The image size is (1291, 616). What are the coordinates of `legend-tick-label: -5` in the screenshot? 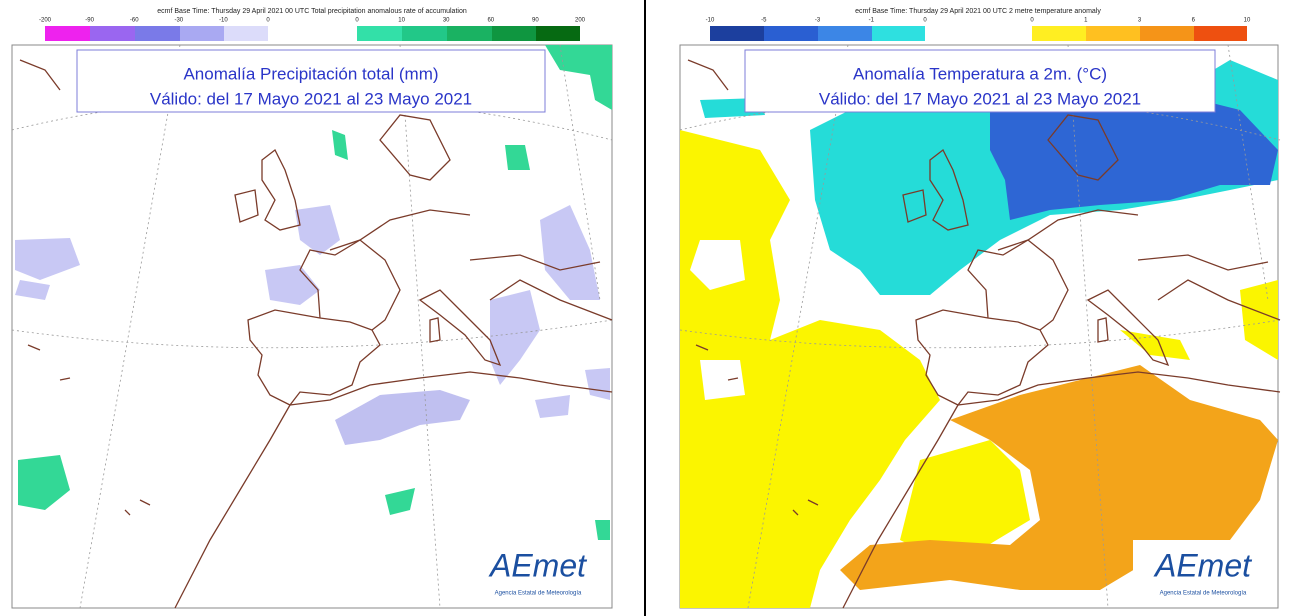 It's located at (764, 21).